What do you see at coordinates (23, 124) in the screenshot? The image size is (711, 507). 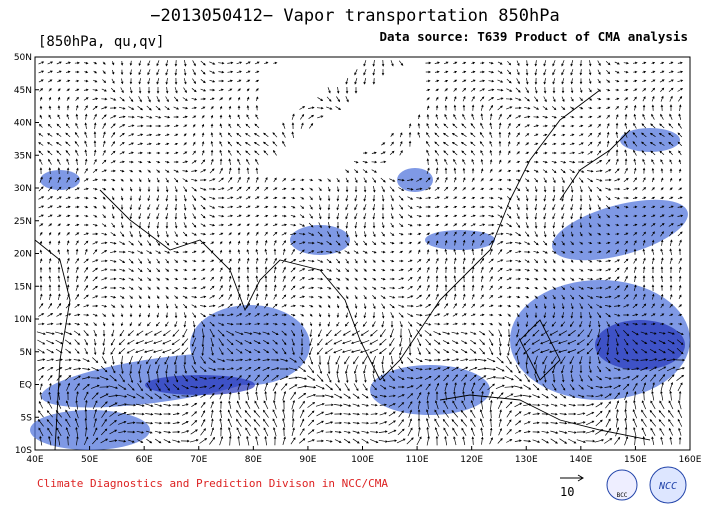 I see `lat-label: 40N` at bounding box center [23, 124].